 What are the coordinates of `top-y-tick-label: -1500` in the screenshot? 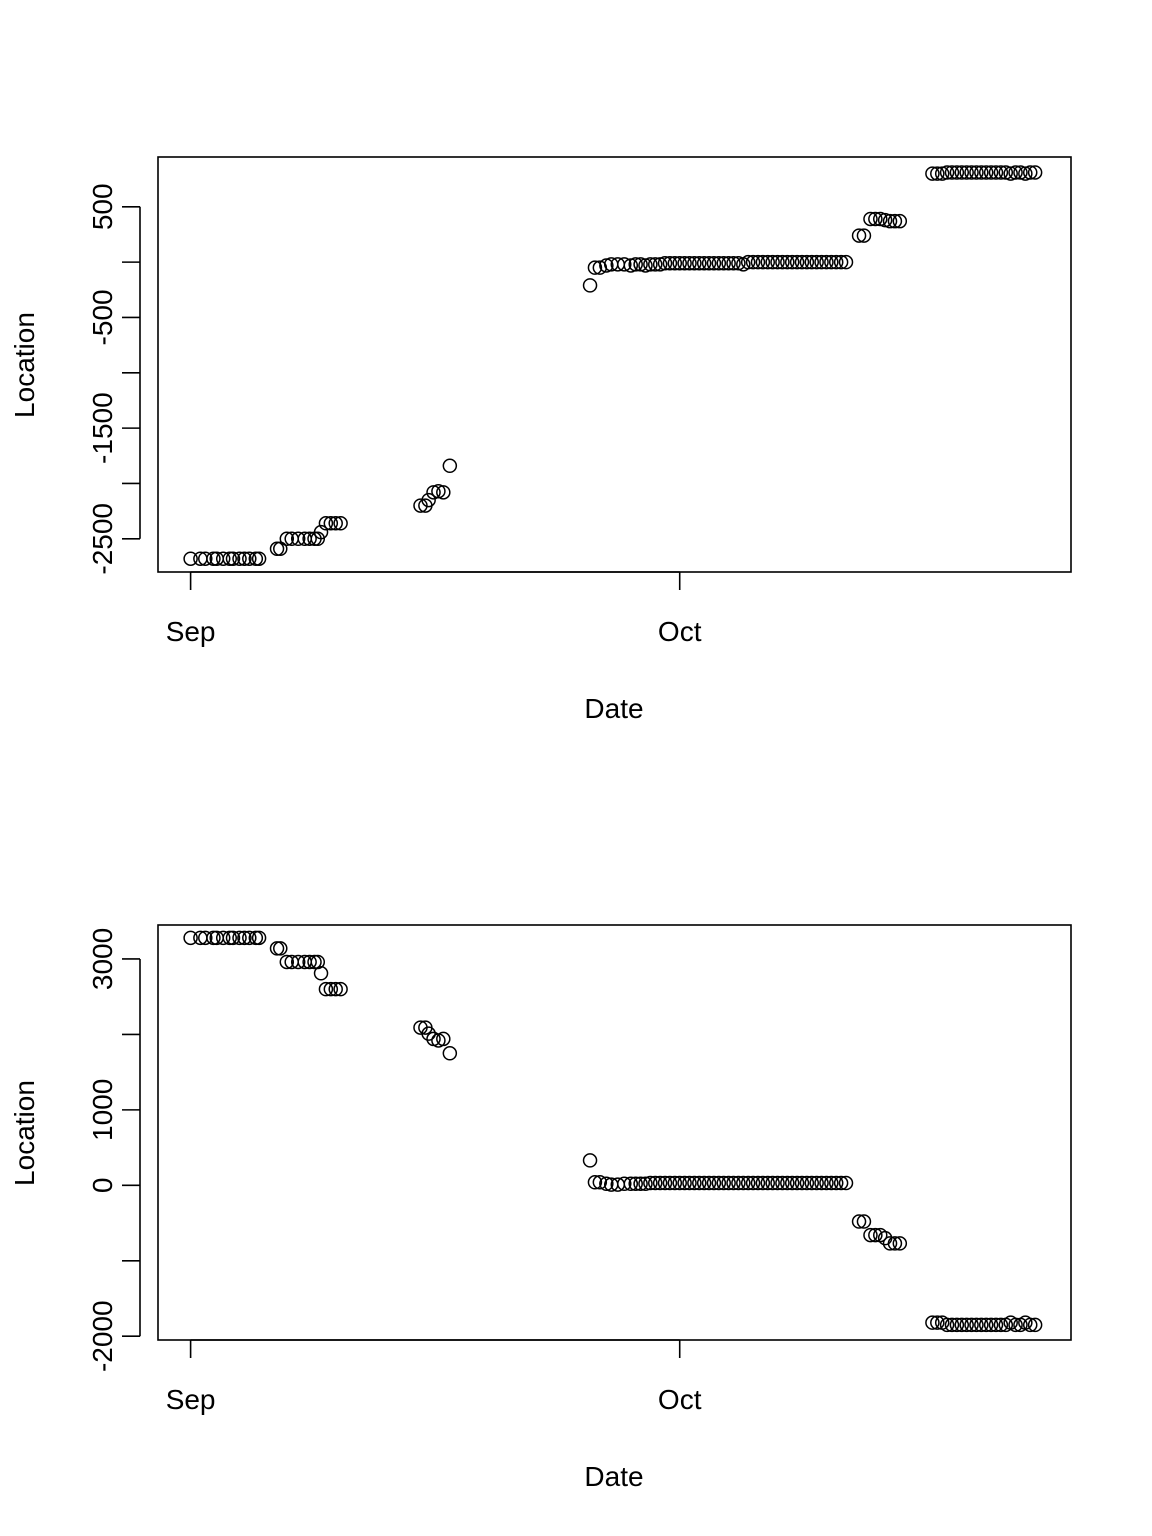 It's located at (102, 428).